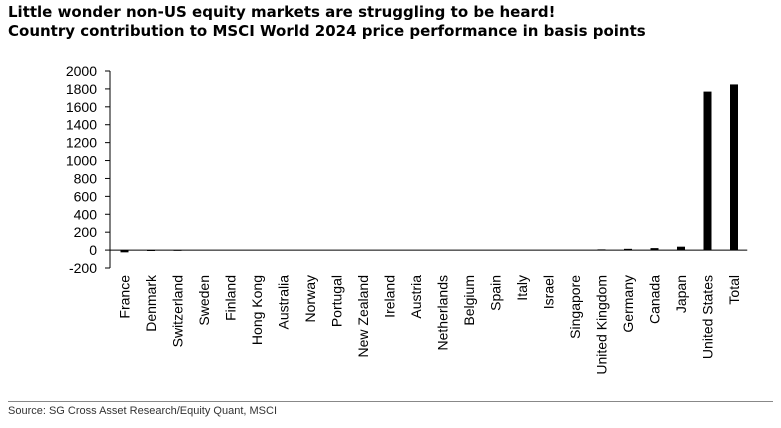 This screenshot has height=428, width=781. Describe the element at coordinates (628, 249) in the screenshot. I see `bar-germany` at that location.